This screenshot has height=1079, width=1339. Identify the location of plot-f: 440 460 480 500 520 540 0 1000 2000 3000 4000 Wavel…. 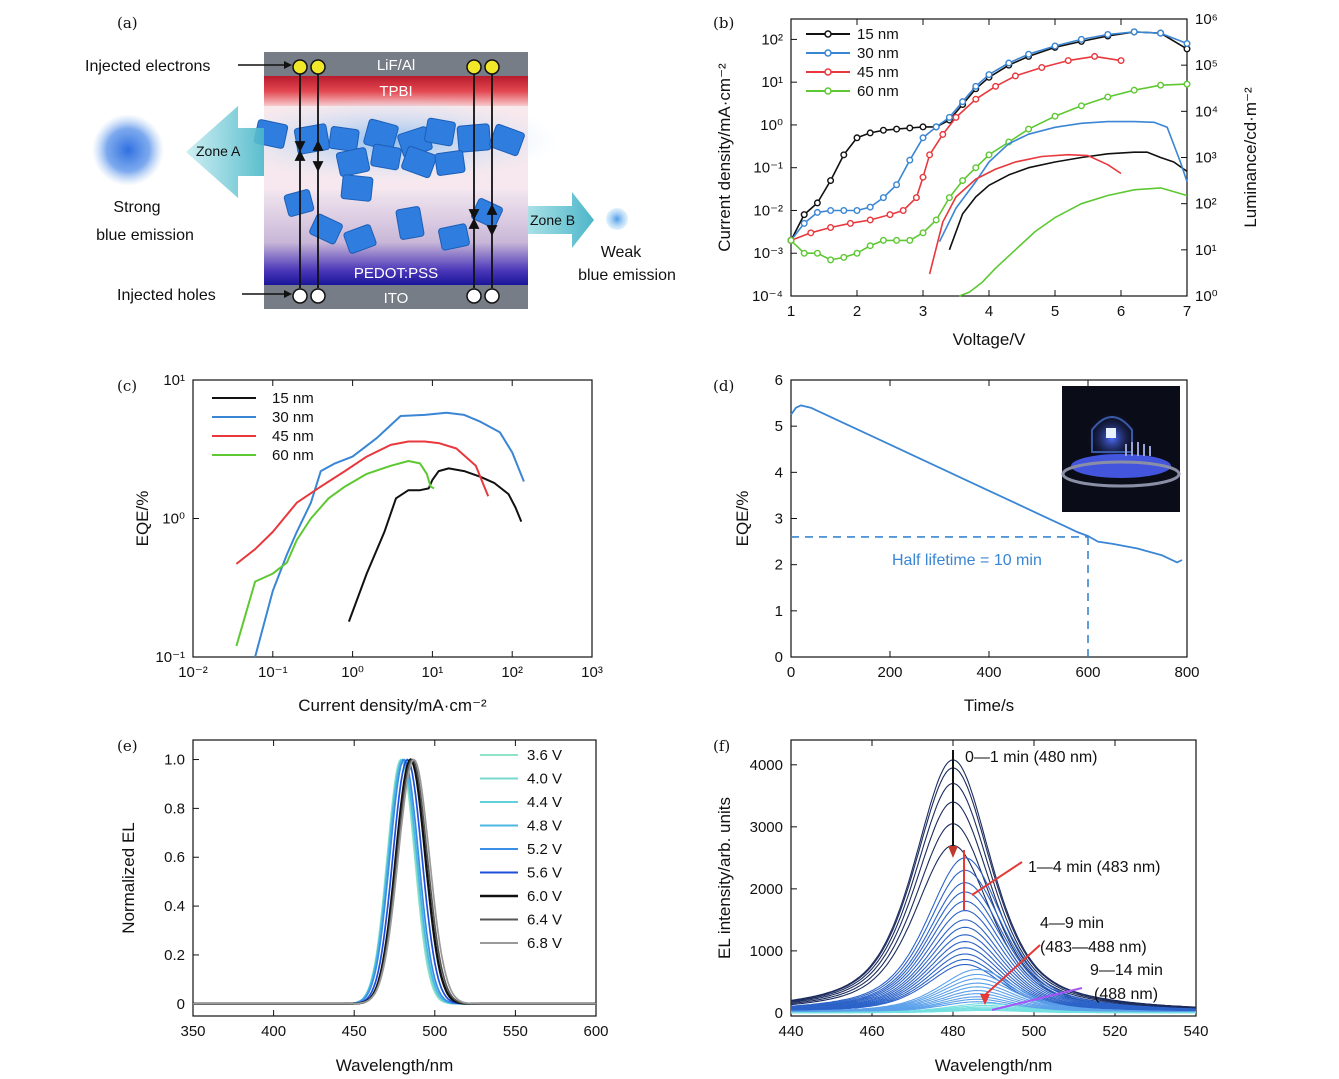
(962, 907).